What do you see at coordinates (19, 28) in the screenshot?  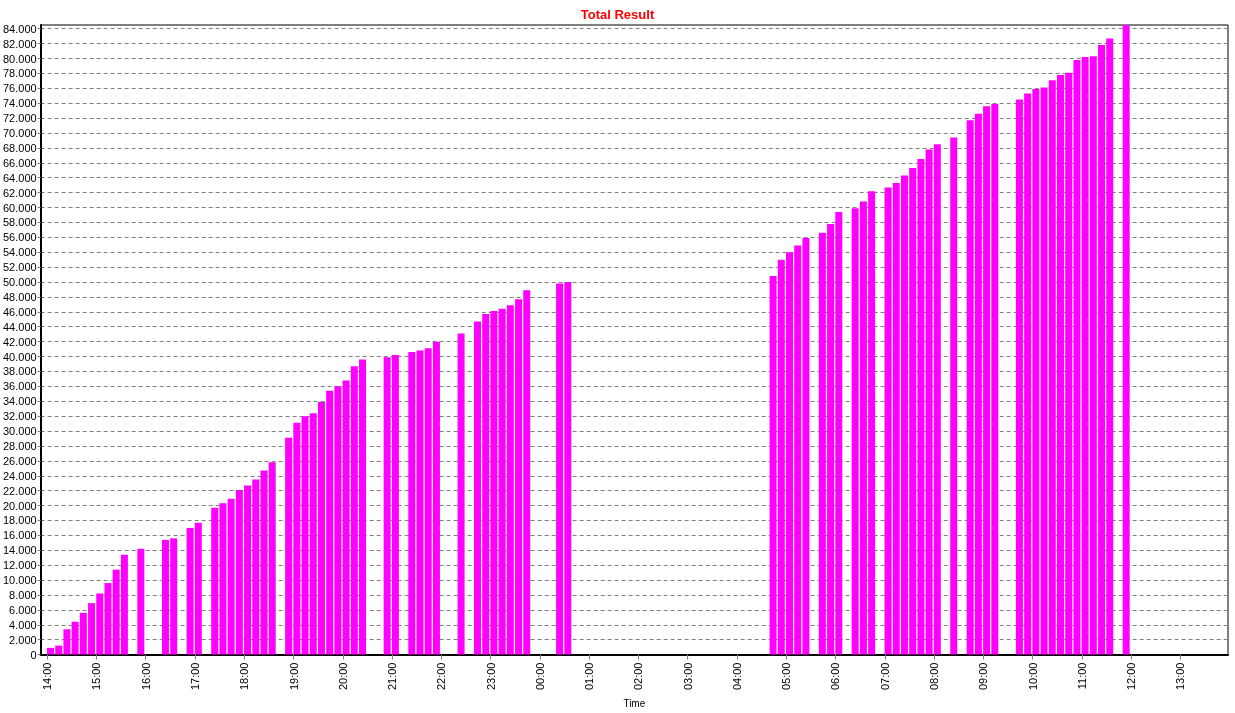 I see `y-tick-label: 84.000` at bounding box center [19, 28].